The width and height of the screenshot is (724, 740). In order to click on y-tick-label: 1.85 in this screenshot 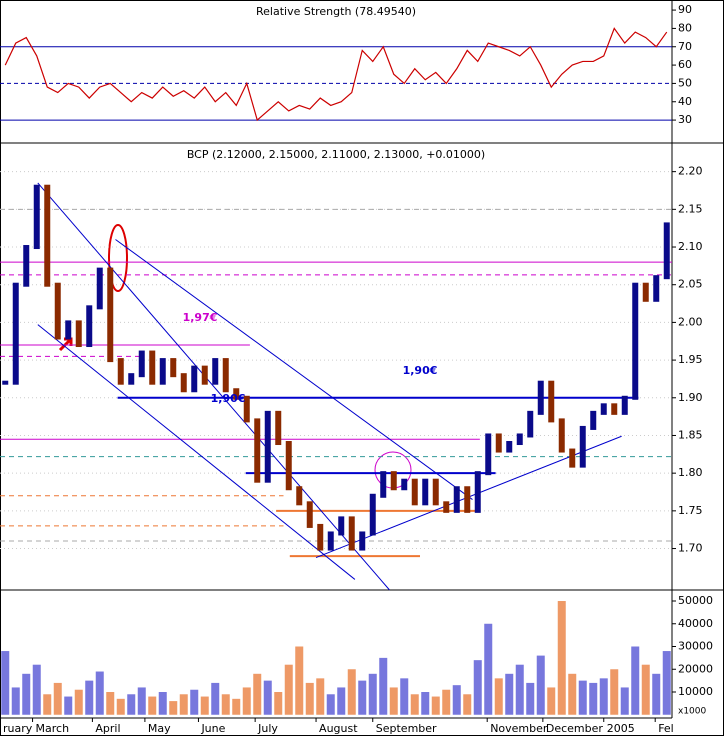, I will do `click(690, 434)`.